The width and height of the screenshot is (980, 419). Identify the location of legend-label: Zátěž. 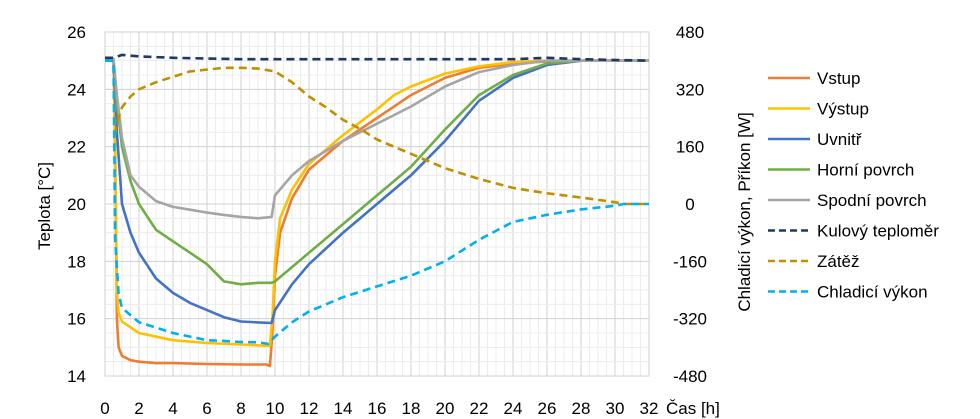
(838, 261).